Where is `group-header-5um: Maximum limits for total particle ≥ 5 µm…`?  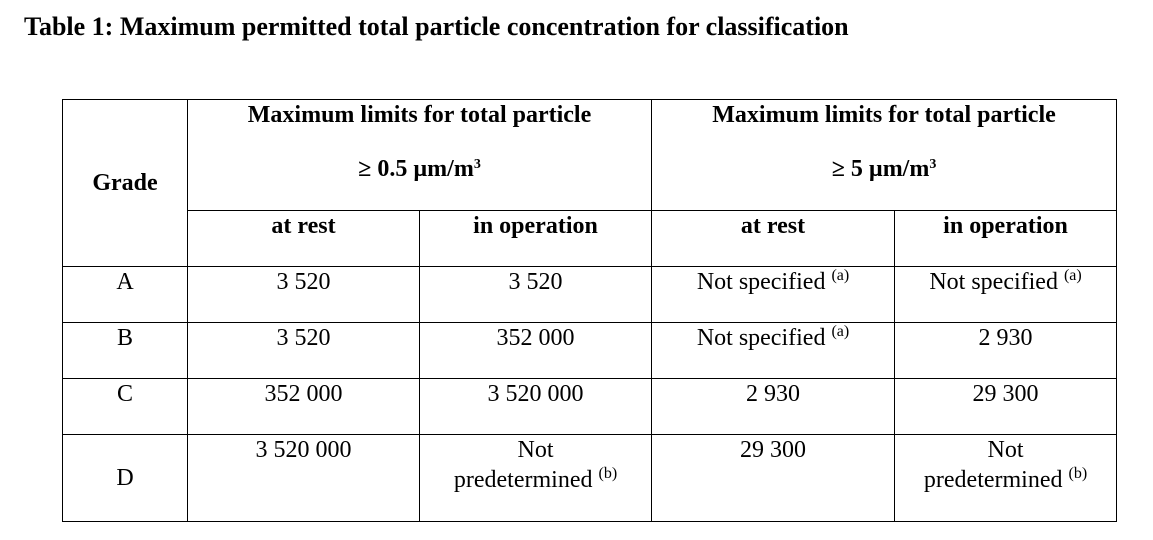 group-header-5um: Maximum limits for total particle ≥ 5 µm… is located at coordinates (884, 155).